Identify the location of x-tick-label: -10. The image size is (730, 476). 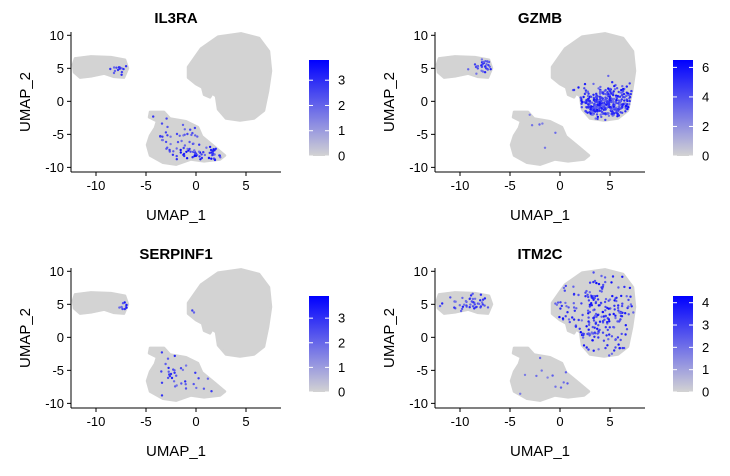
(96, 421).